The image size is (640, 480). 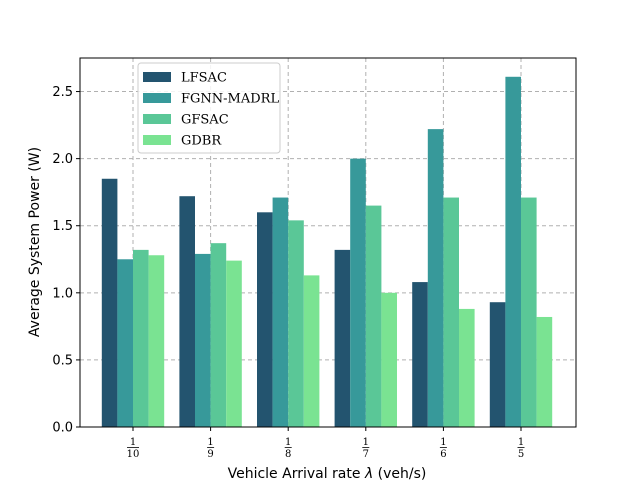 I want to click on y-tick-label: 0.0, so click(x=62, y=428).